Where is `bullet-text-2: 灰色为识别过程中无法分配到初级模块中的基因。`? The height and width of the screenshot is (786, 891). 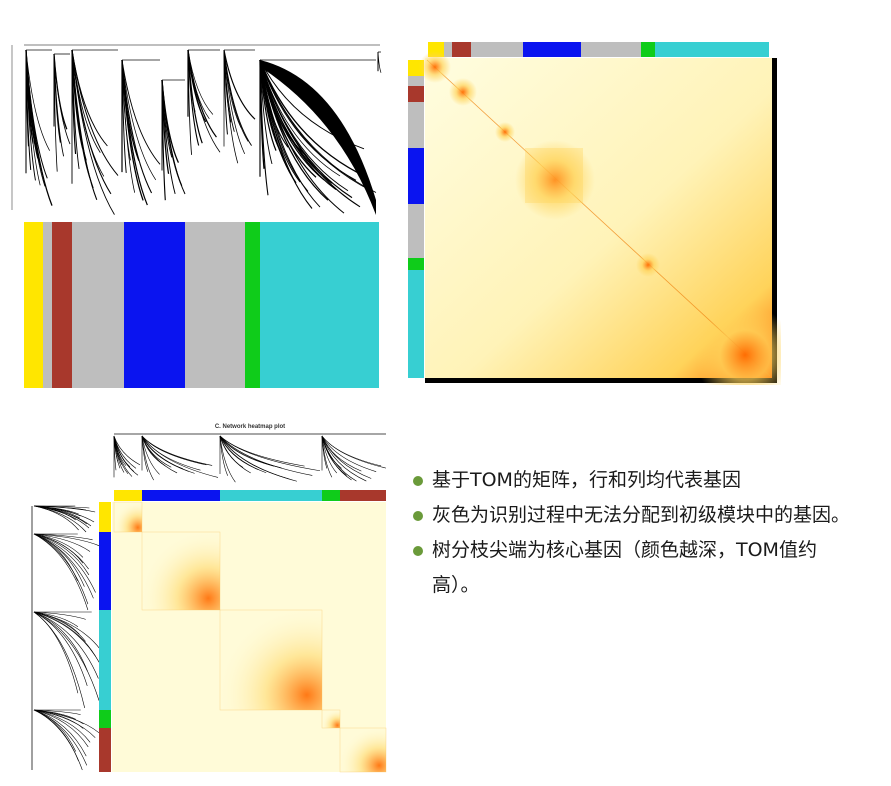
bullet-text-2: 灰色为识别过程中无法分配到初级模块中的基因。 is located at coordinates (641, 515).